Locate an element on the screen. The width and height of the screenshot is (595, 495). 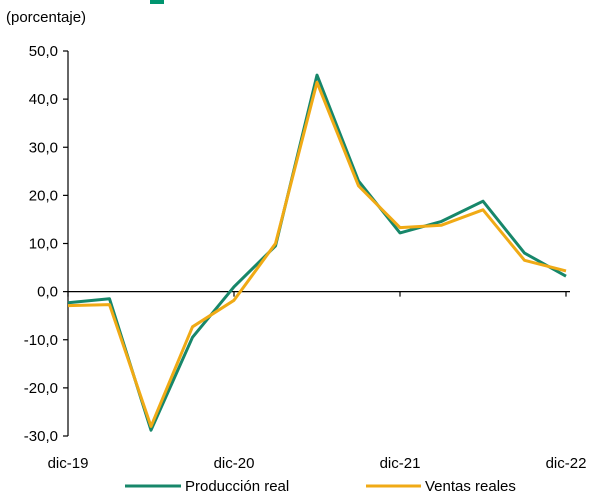
y-tick-label: -20,0 is located at coordinates (41, 388).